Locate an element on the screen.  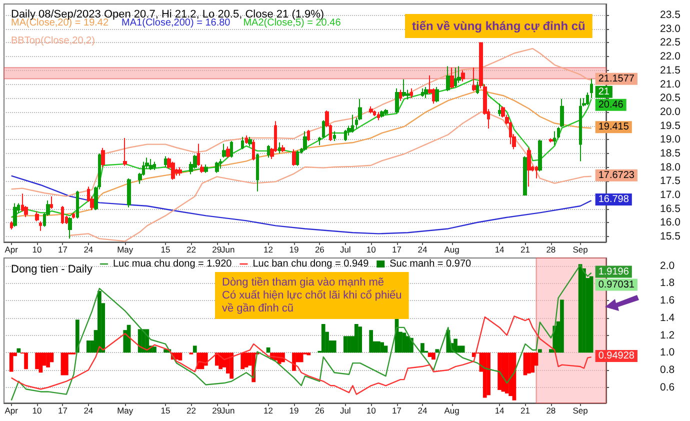
y-tick-label: 19.5 is located at coordinates (670, 126).